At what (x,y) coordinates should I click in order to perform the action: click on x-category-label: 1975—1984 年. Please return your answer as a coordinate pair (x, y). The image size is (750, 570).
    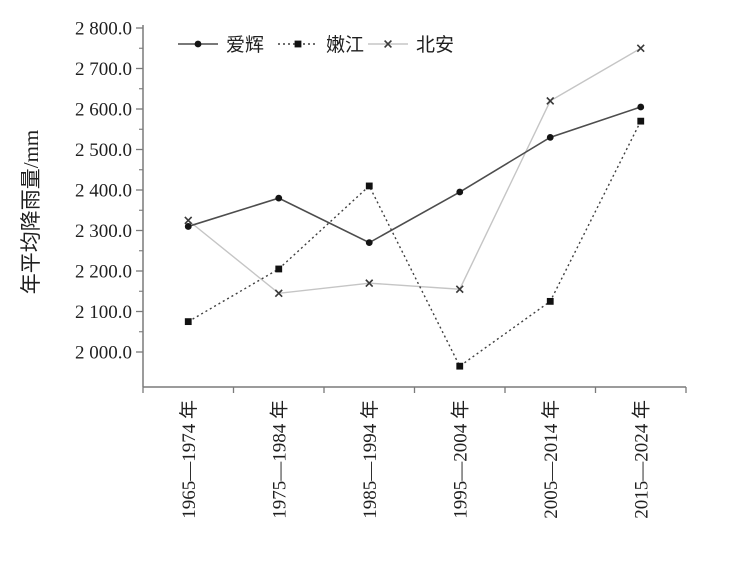
    Looking at the image, I should click on (279, 459).